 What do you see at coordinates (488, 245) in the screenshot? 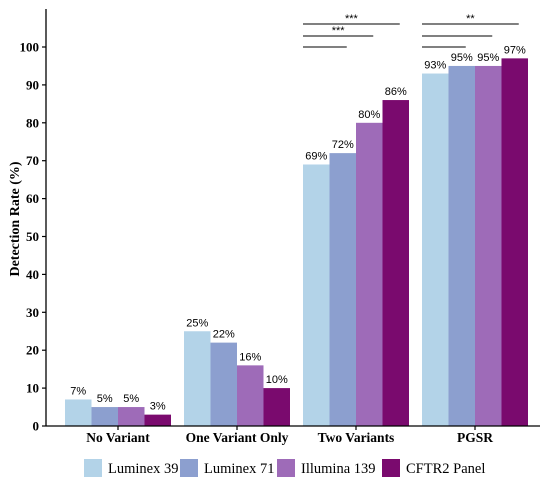
I see `bar-illumina-139-pgsr` at bounding box center [488, 245].